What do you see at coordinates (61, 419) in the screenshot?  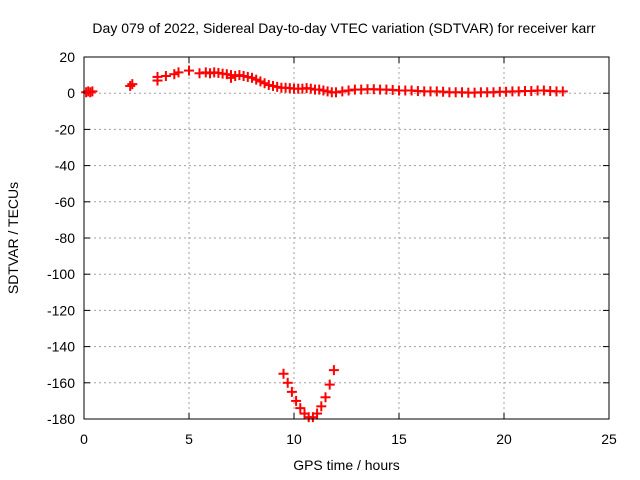 I see `y-tick-label: -180` at bounding box center [61, 419].